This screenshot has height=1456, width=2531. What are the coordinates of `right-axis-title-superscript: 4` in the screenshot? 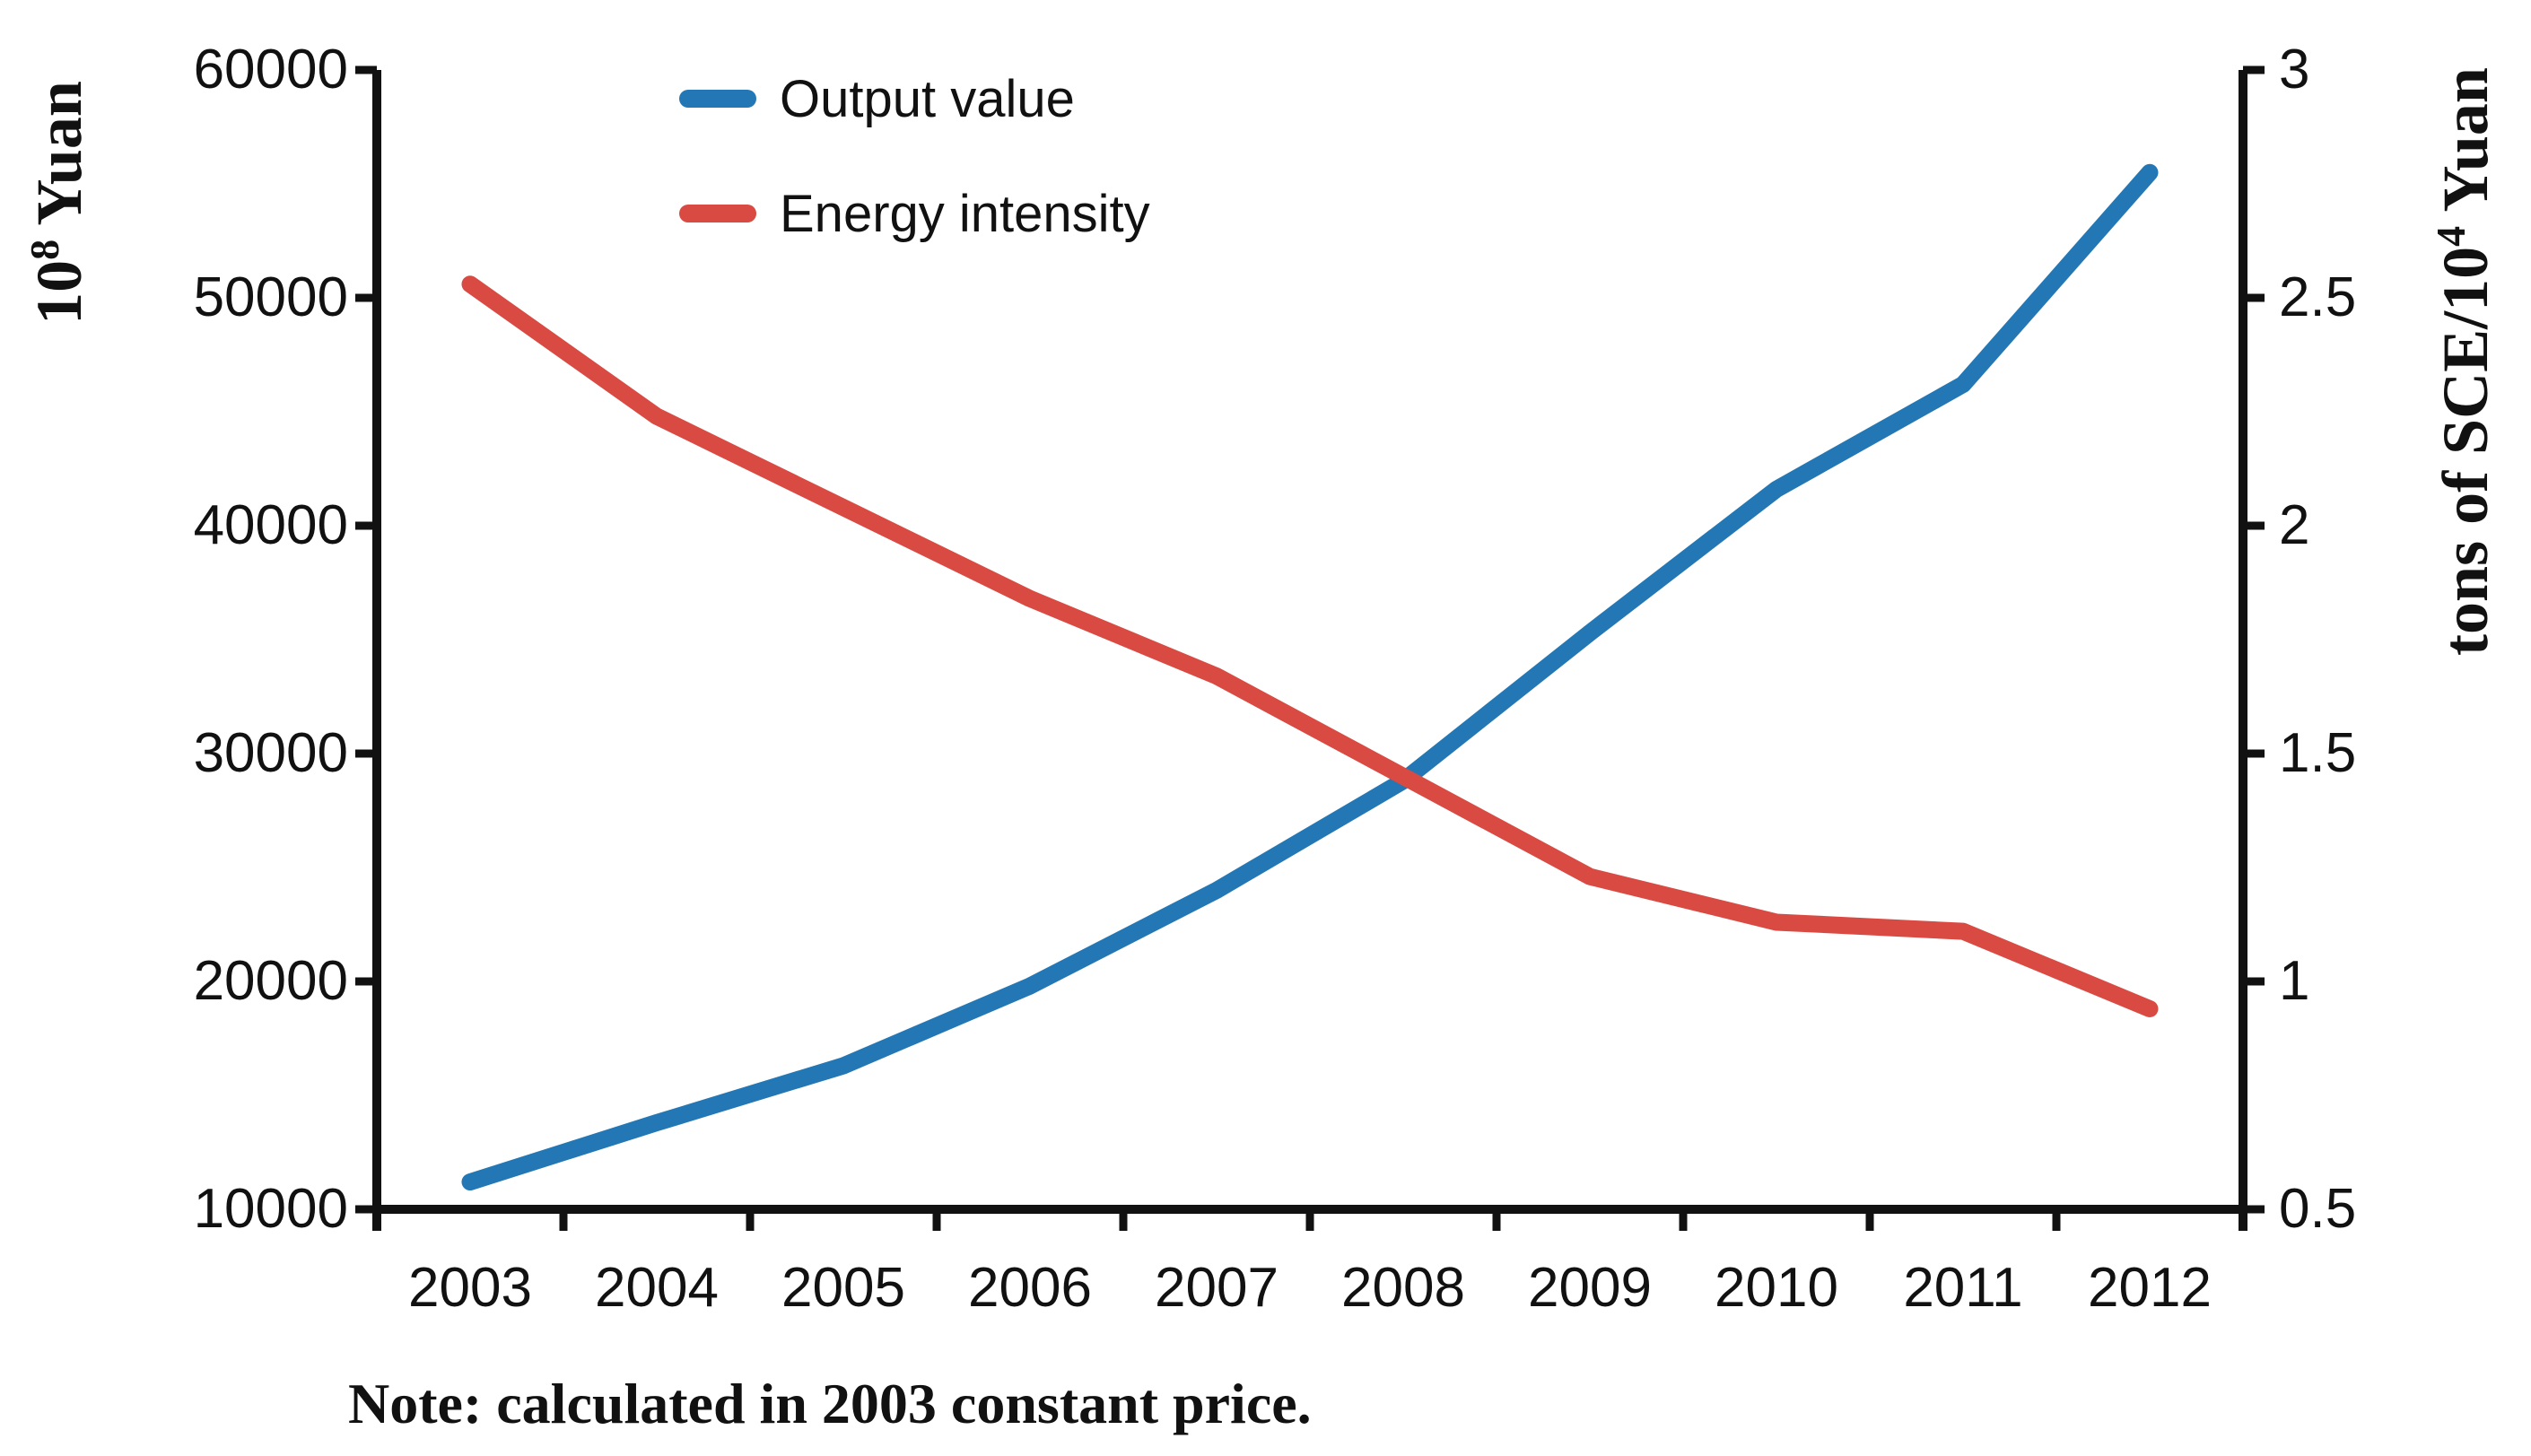 It's located at (2450, 236).